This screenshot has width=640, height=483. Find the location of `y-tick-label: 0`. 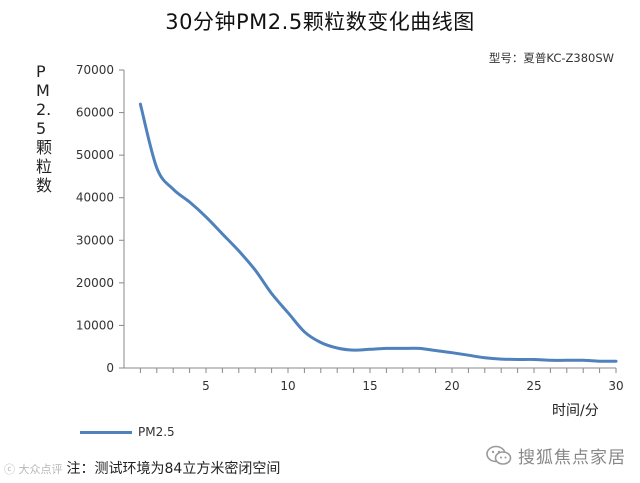

y-tick-label: 0 is located at coordinates (110, 368).